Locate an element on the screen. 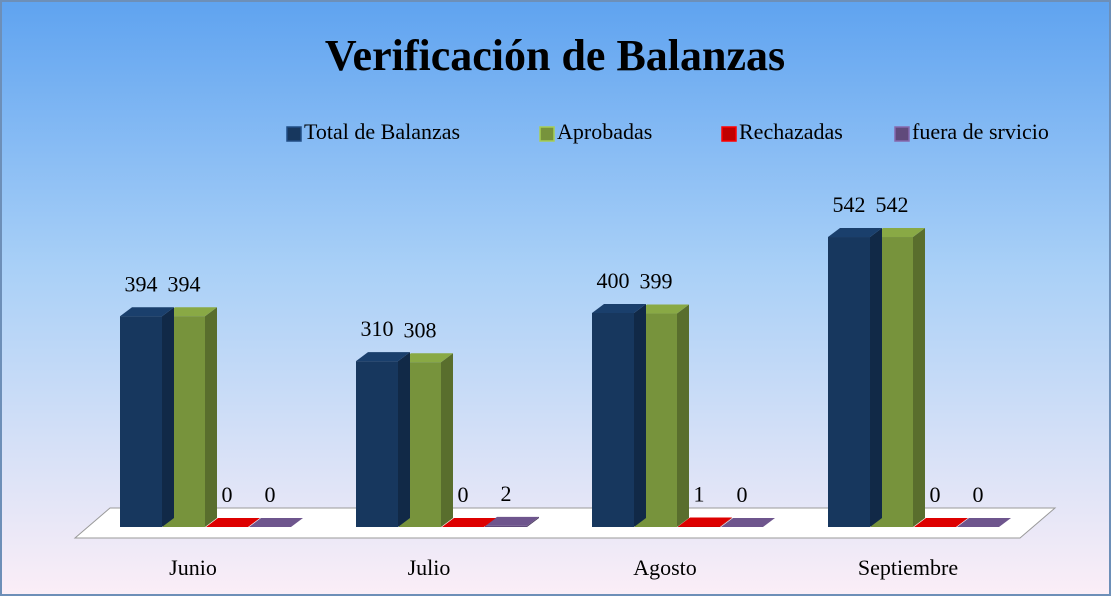  data-label: 400 is located at coordinates (613, 280).